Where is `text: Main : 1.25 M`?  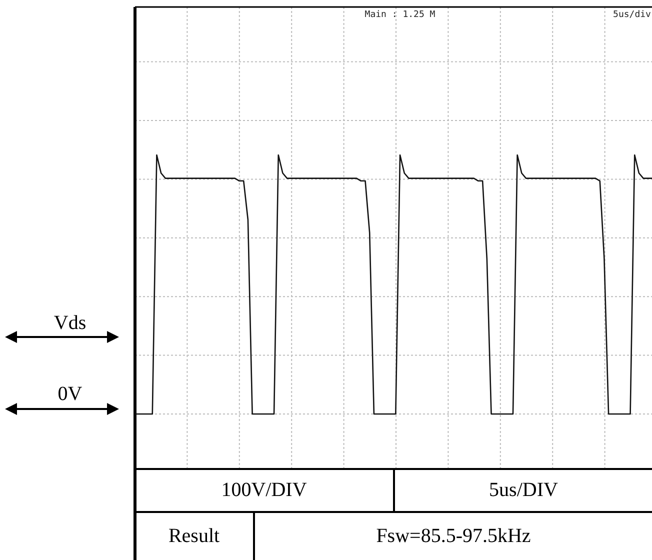 text: Main : 1.25 M is located at coordinates (400, 15).